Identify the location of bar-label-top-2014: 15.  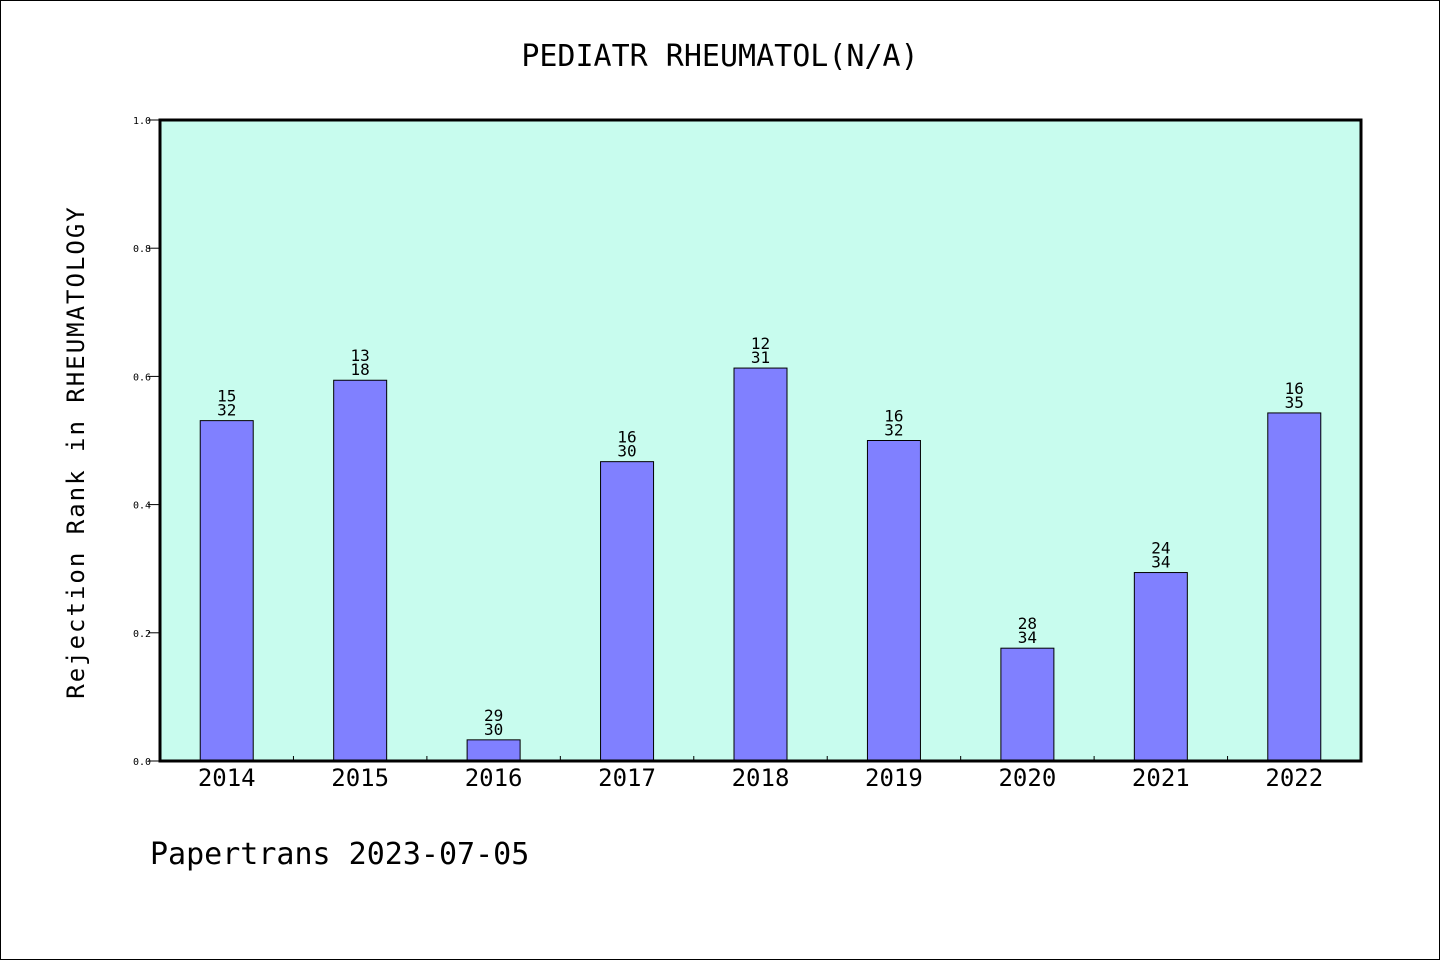
(226, 396).